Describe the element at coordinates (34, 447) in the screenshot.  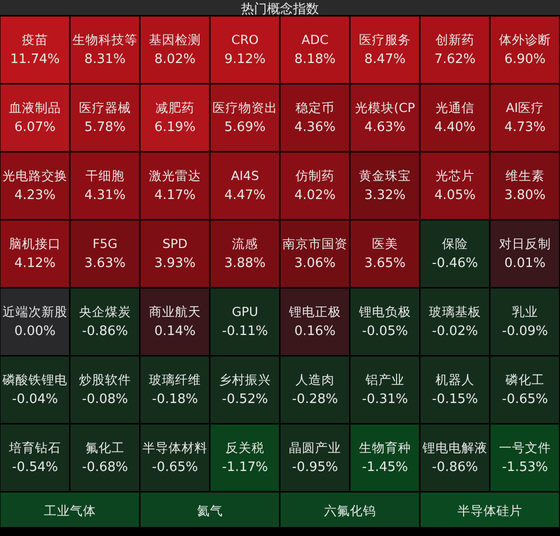
I see `category-label: 培育钻石` at that location.